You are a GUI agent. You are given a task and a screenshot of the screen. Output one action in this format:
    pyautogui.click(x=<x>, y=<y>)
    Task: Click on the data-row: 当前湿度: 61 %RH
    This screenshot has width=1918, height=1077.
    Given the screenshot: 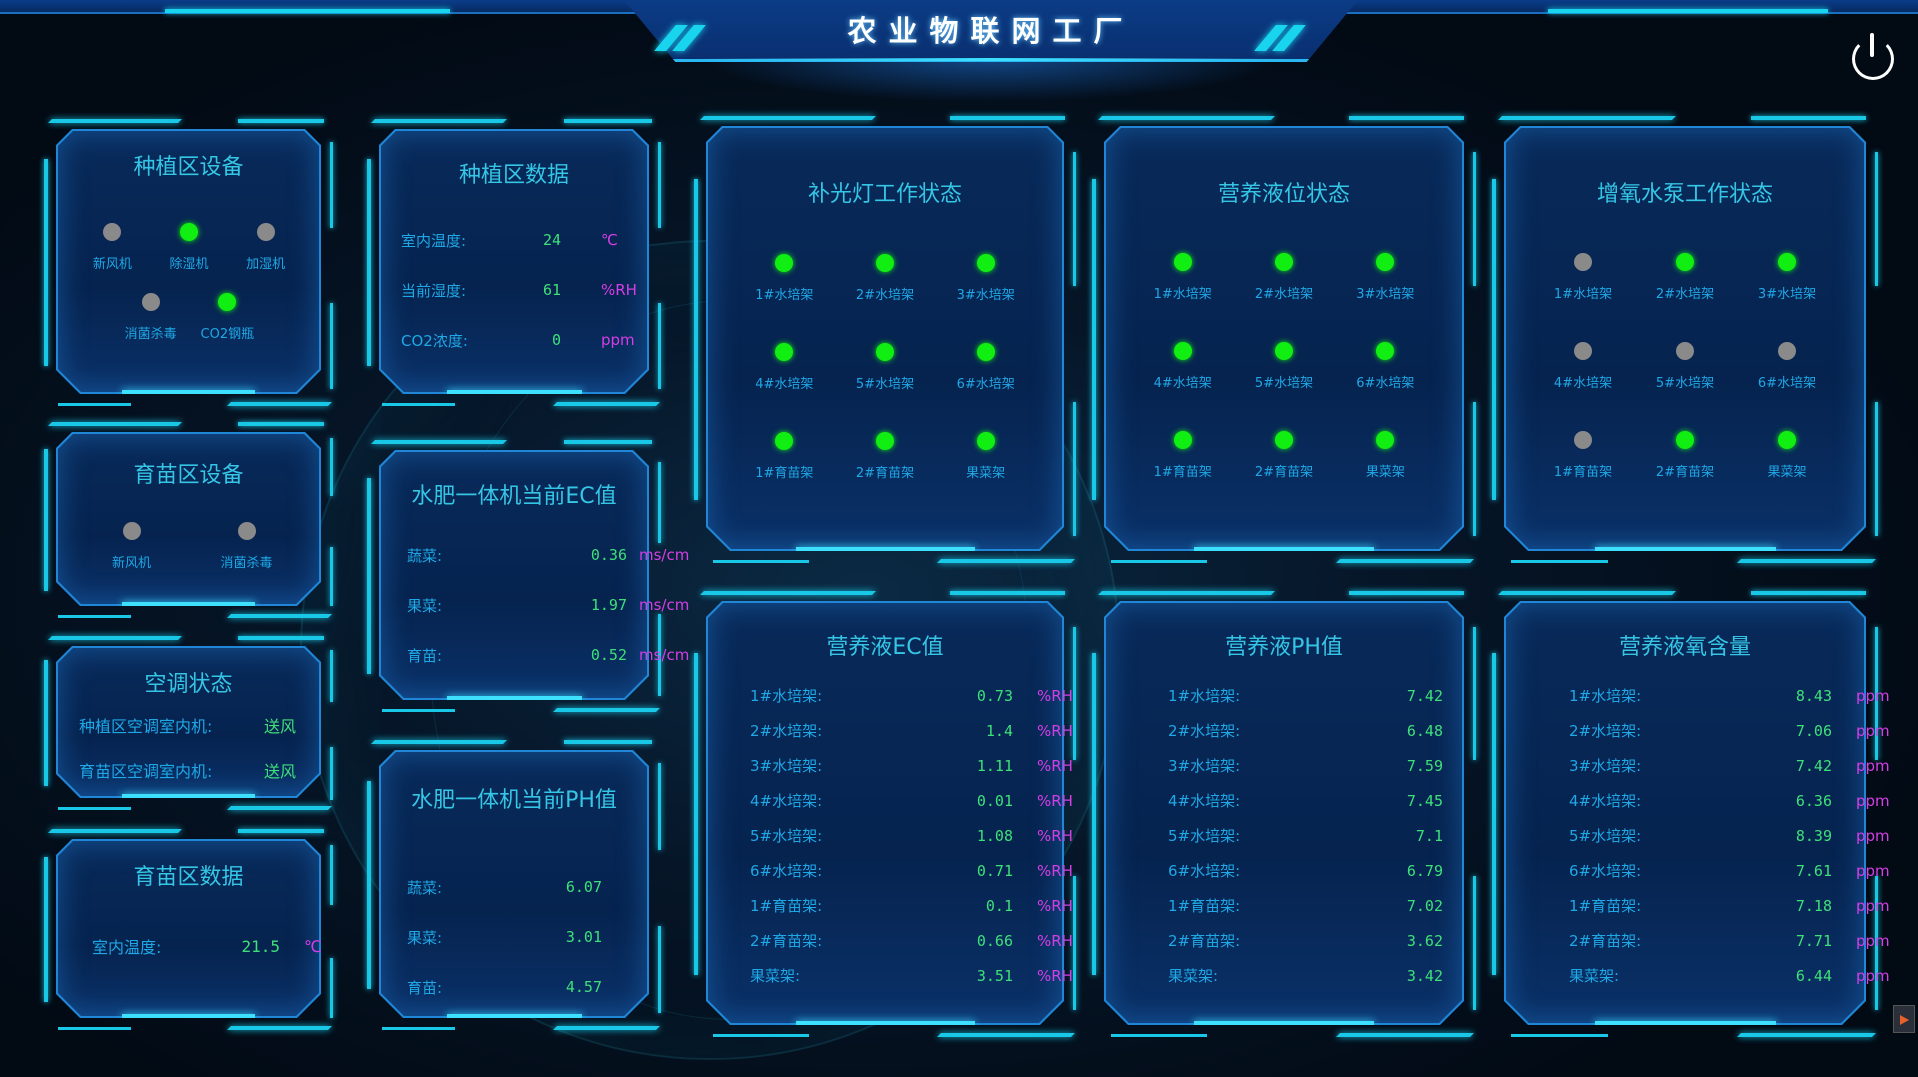 What is the action you would take?
    pyautogui.click(x=519, y=290)
    